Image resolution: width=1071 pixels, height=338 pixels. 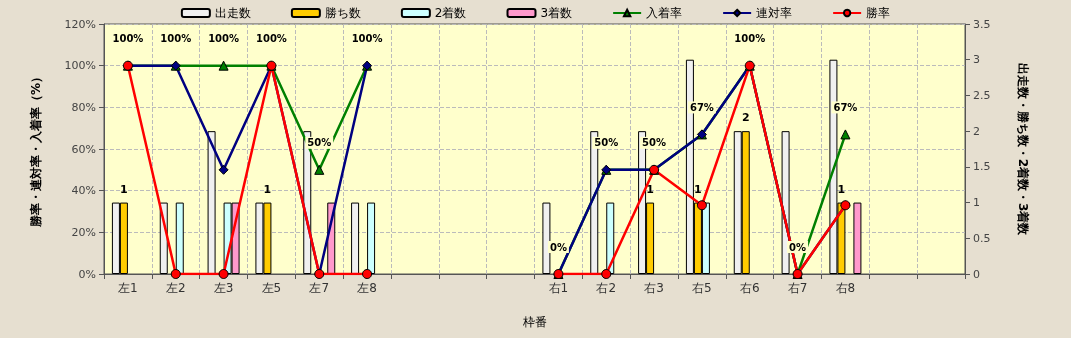 I want to click on x-tick-label: 右2, so click(x=606, y=288).